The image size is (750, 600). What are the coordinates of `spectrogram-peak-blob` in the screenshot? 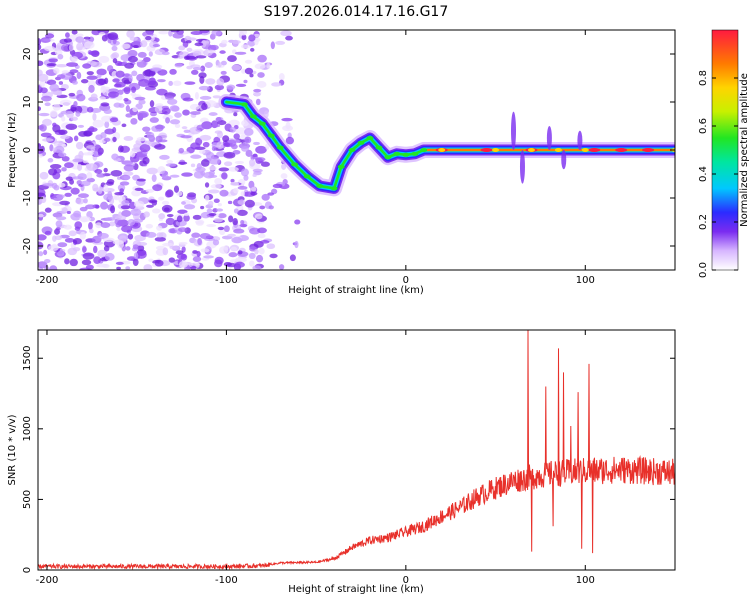 It's located at (621, 150).